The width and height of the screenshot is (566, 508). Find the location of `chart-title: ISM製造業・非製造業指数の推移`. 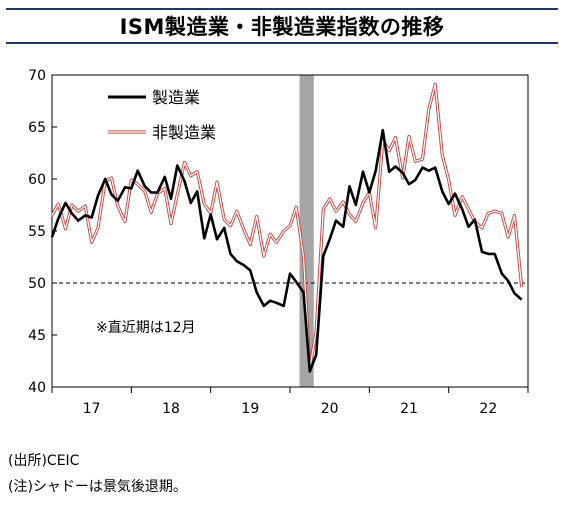

chart-title: ISM製造業・非製造業指数の推移 is located at coordinates (282, 27).